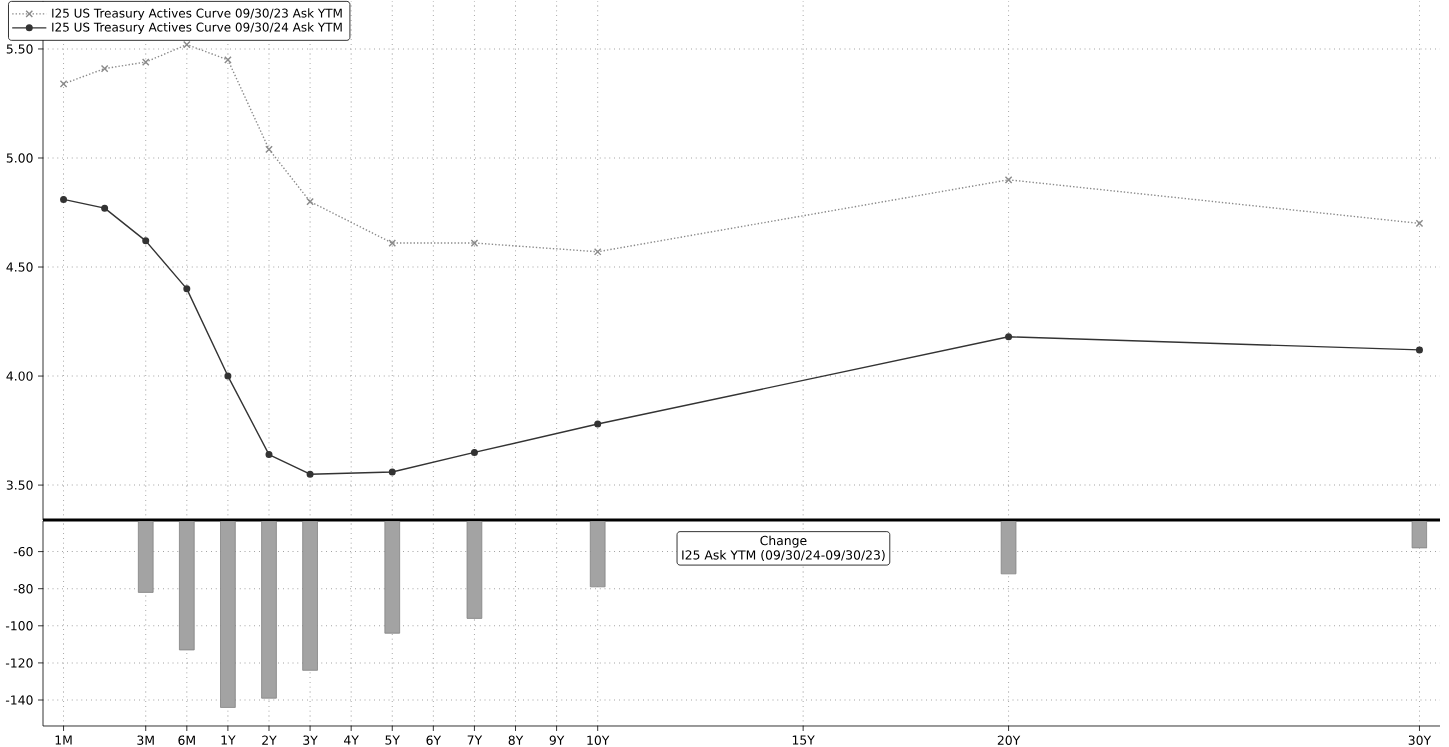  What do you see at coordinates (145, 740) in the screenshot?
I see `x-tick-label: 3M` at bounding box center [145, 740].